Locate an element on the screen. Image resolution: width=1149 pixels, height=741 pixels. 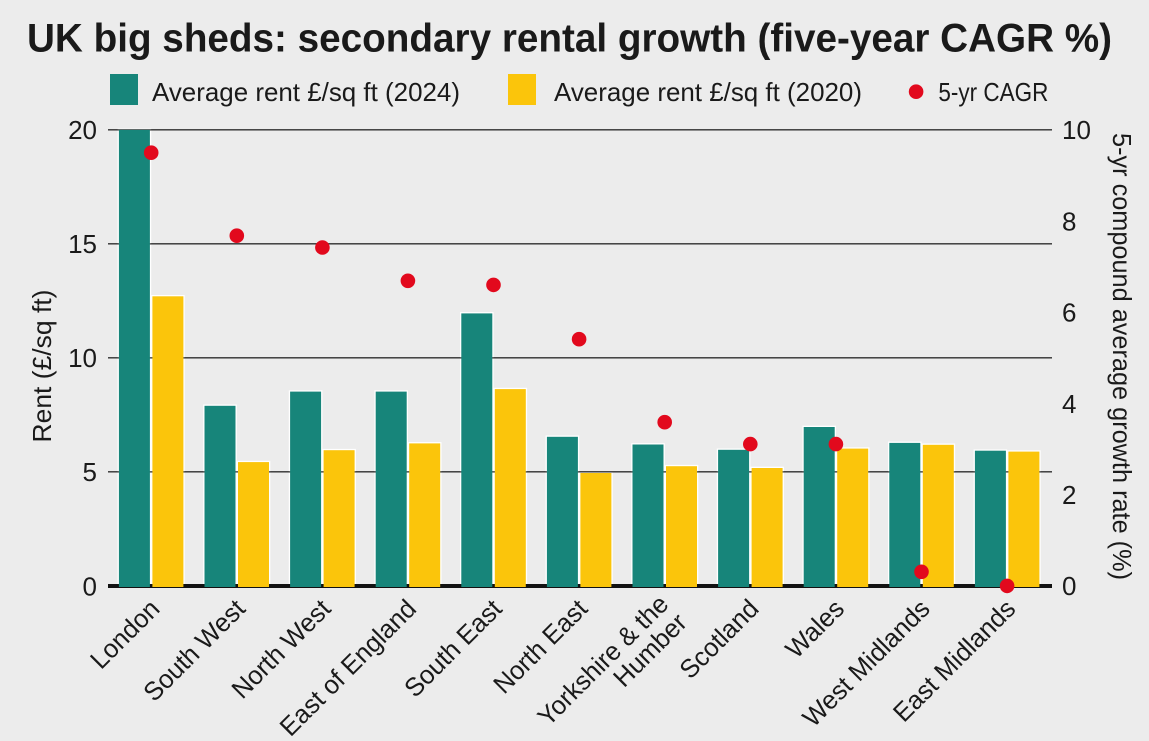
svg-text: Scotland is located at coordinates (718, 638).